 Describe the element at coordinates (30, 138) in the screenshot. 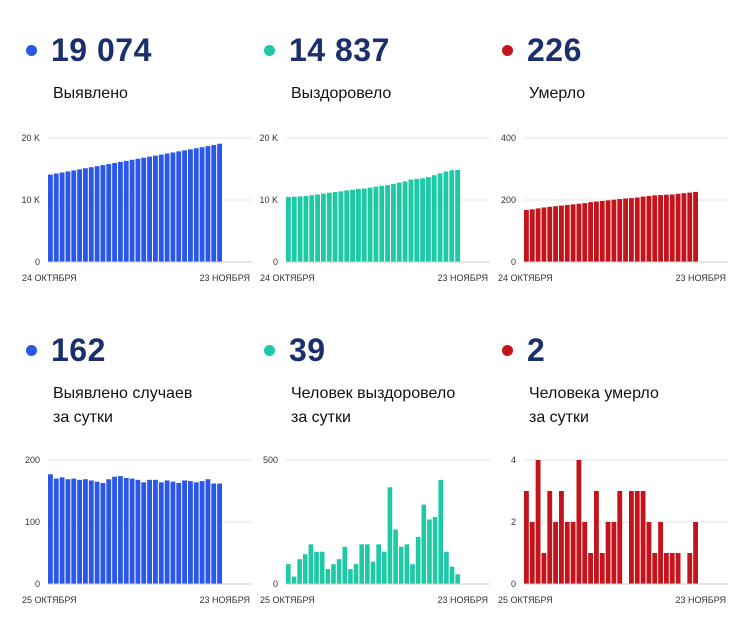

I see `y-tick-label: 20 K` at that location.